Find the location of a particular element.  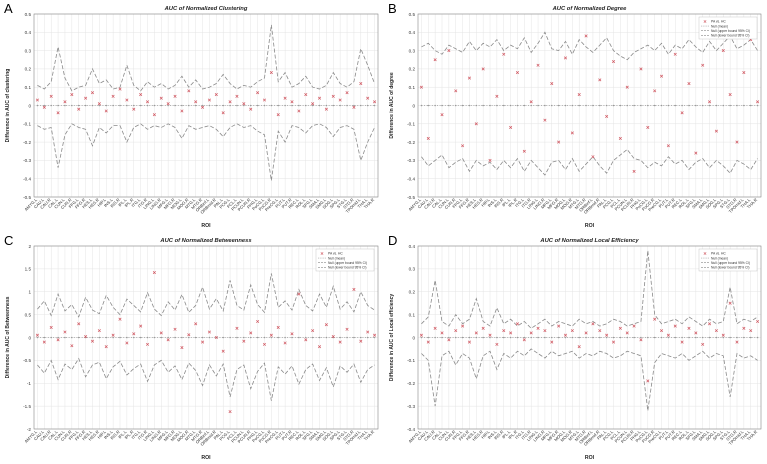

panel-a-ytick-label: 0.2 is located at coordinates (28, 69).